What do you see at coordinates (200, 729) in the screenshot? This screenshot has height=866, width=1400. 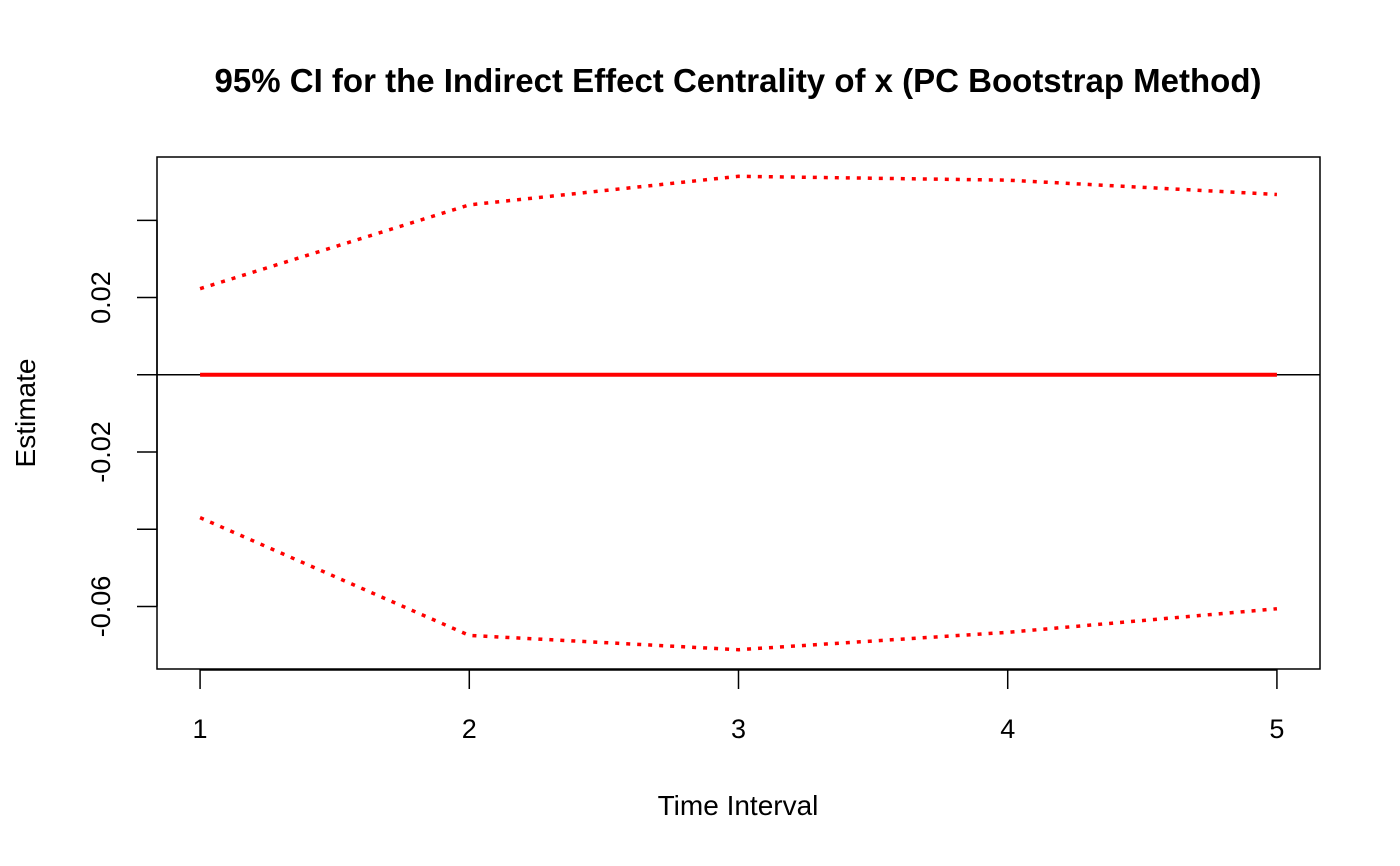 I see `x-tick-label: 1` at bounding box center [200, 729].